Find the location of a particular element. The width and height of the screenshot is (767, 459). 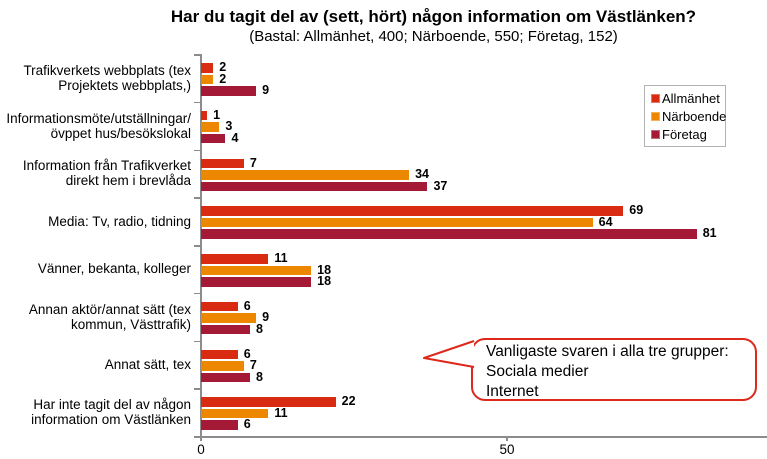

bar-value-label: 69 is located at coordinates (636, 210).